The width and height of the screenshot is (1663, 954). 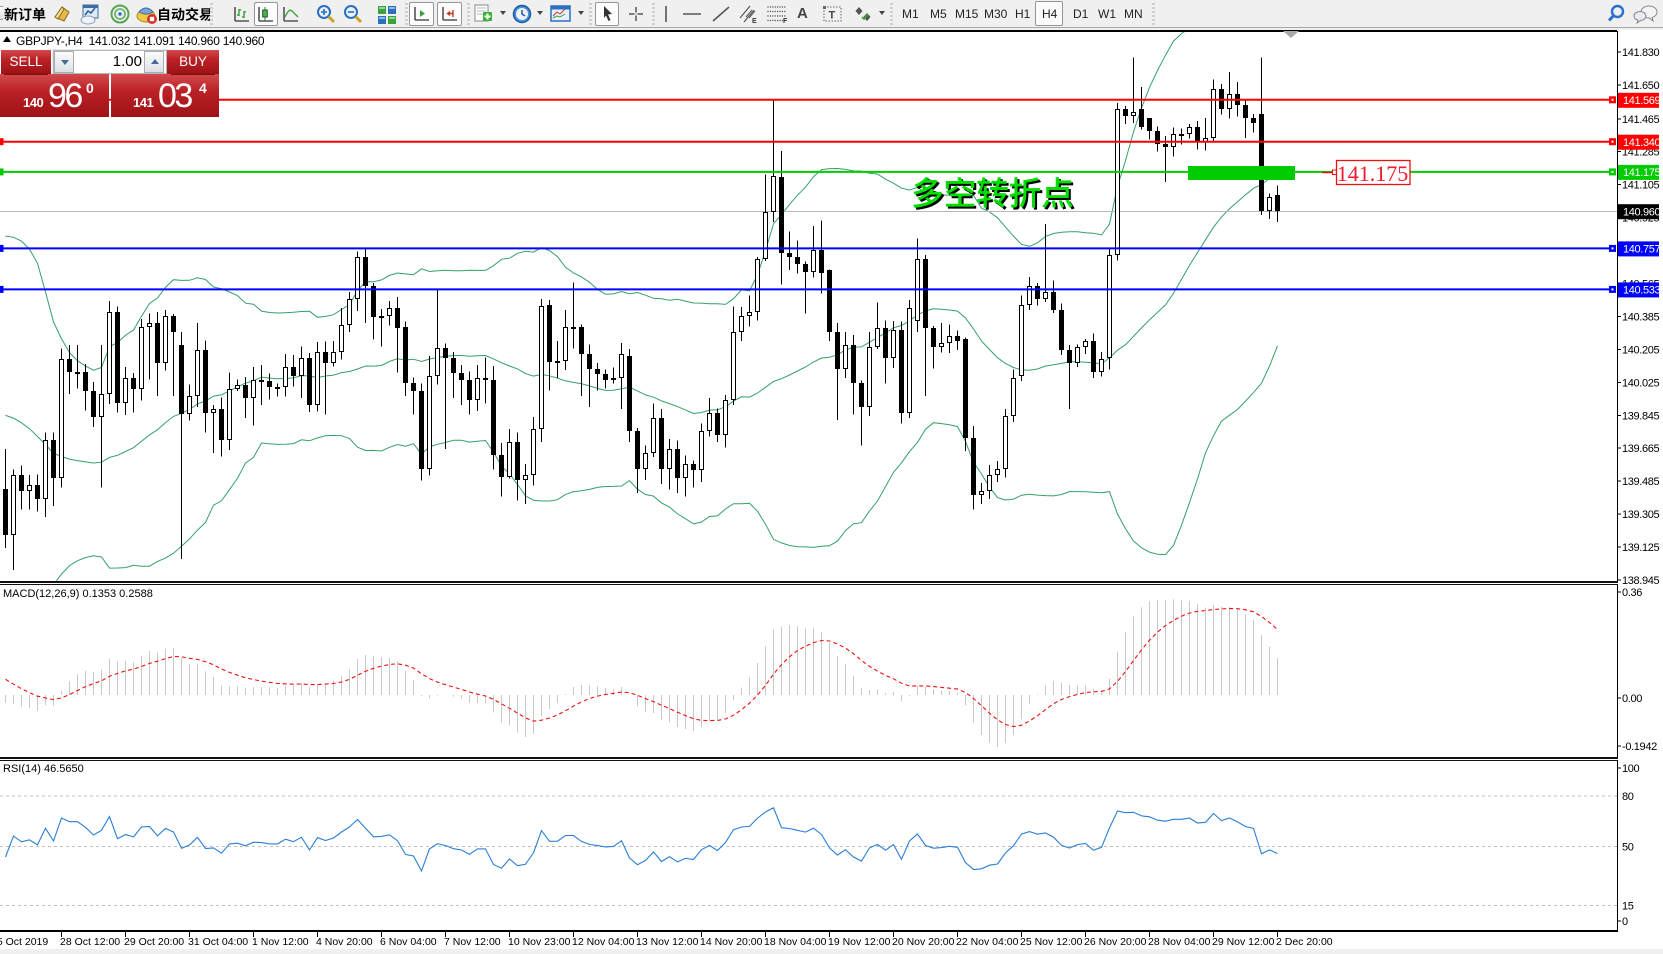 I want to click on svg-text: 0.36, so click(x=1632, y=593).